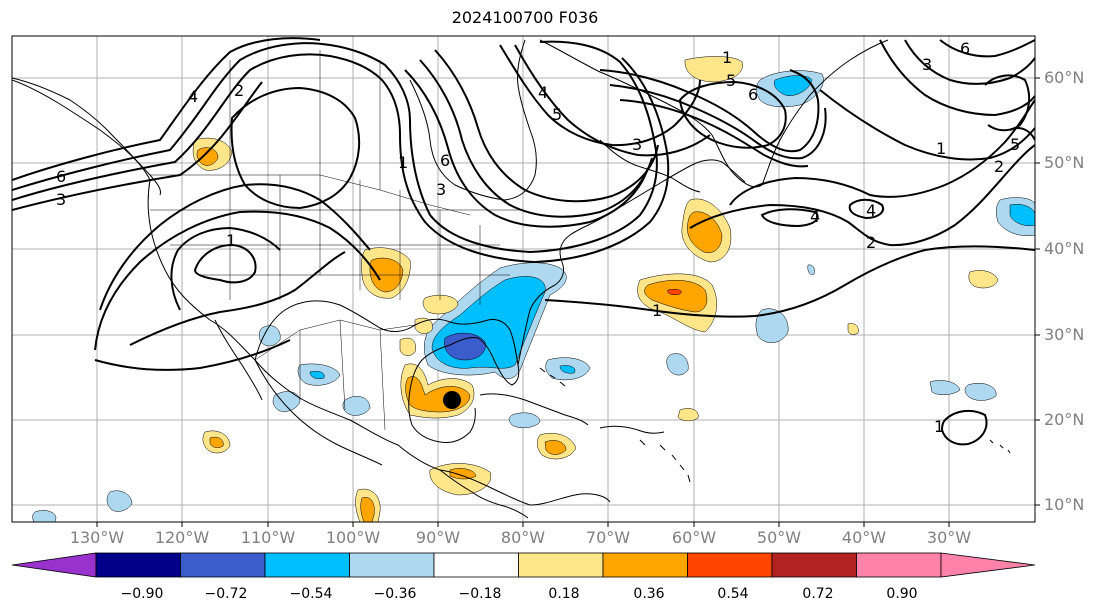 This screenshot has height=615, width=1105. I want to click on islands-caribbean, so click(665, 461).